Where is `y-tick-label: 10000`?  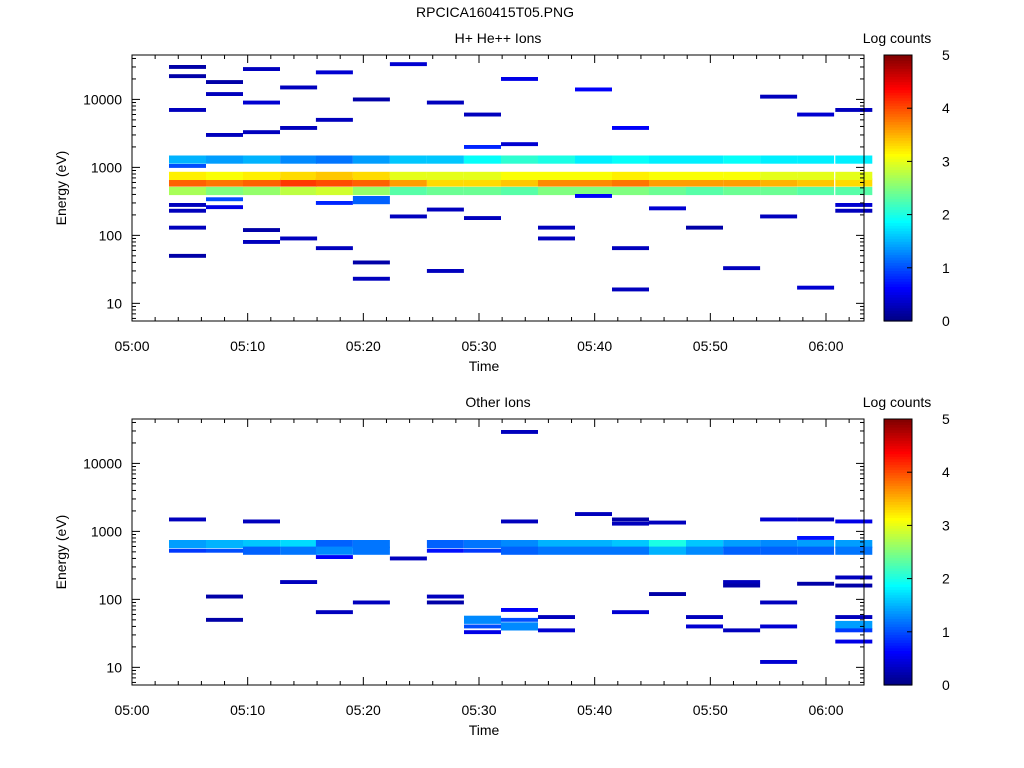
y-tick-label: 10000 is located at coordinates (102, 99).